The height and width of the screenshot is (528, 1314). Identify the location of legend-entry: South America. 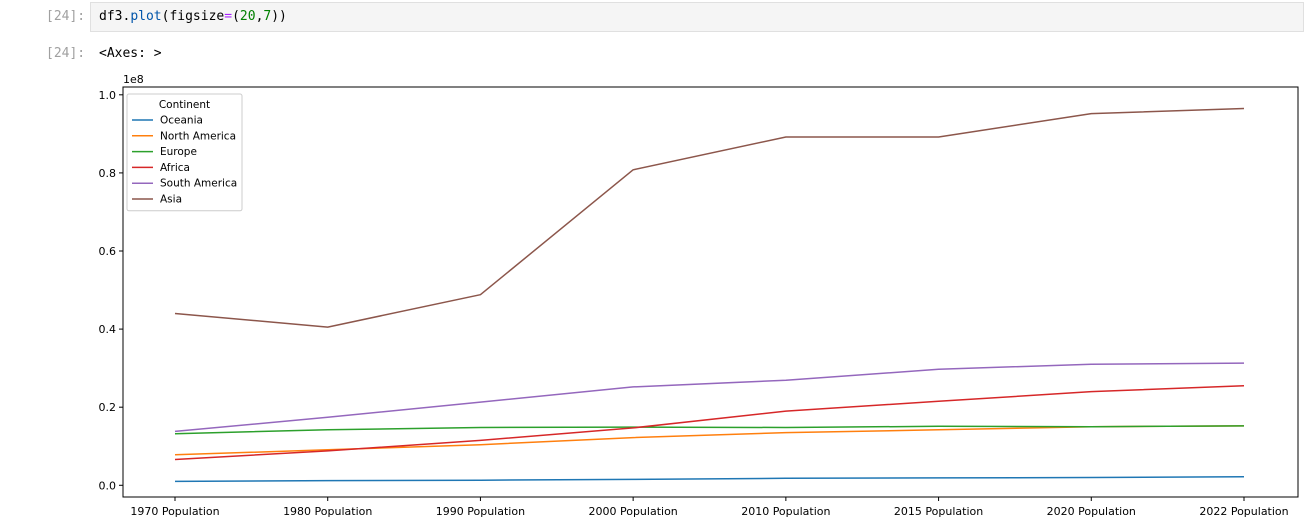
(198, 184).